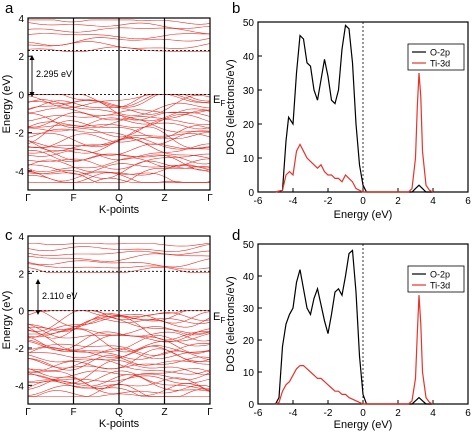 The image size is (474, 432). Describe the element at coordinates (236, 235) in the screenshot. I see `panel-d-letter: d` at that location.